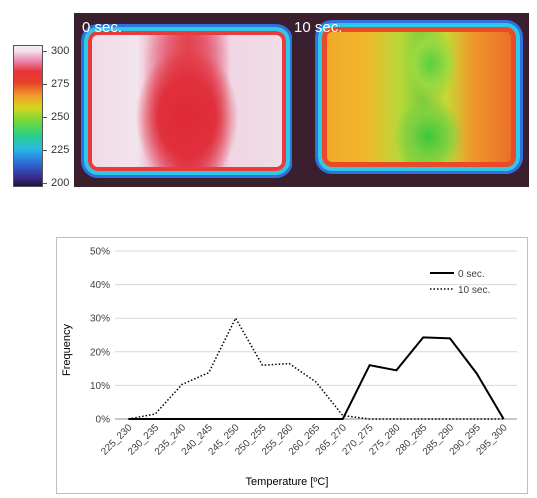  What do you see at coordinates (419, 97) in the screenshot?
I see `heated-plate-10-sec` at bounding box center [419, 97].